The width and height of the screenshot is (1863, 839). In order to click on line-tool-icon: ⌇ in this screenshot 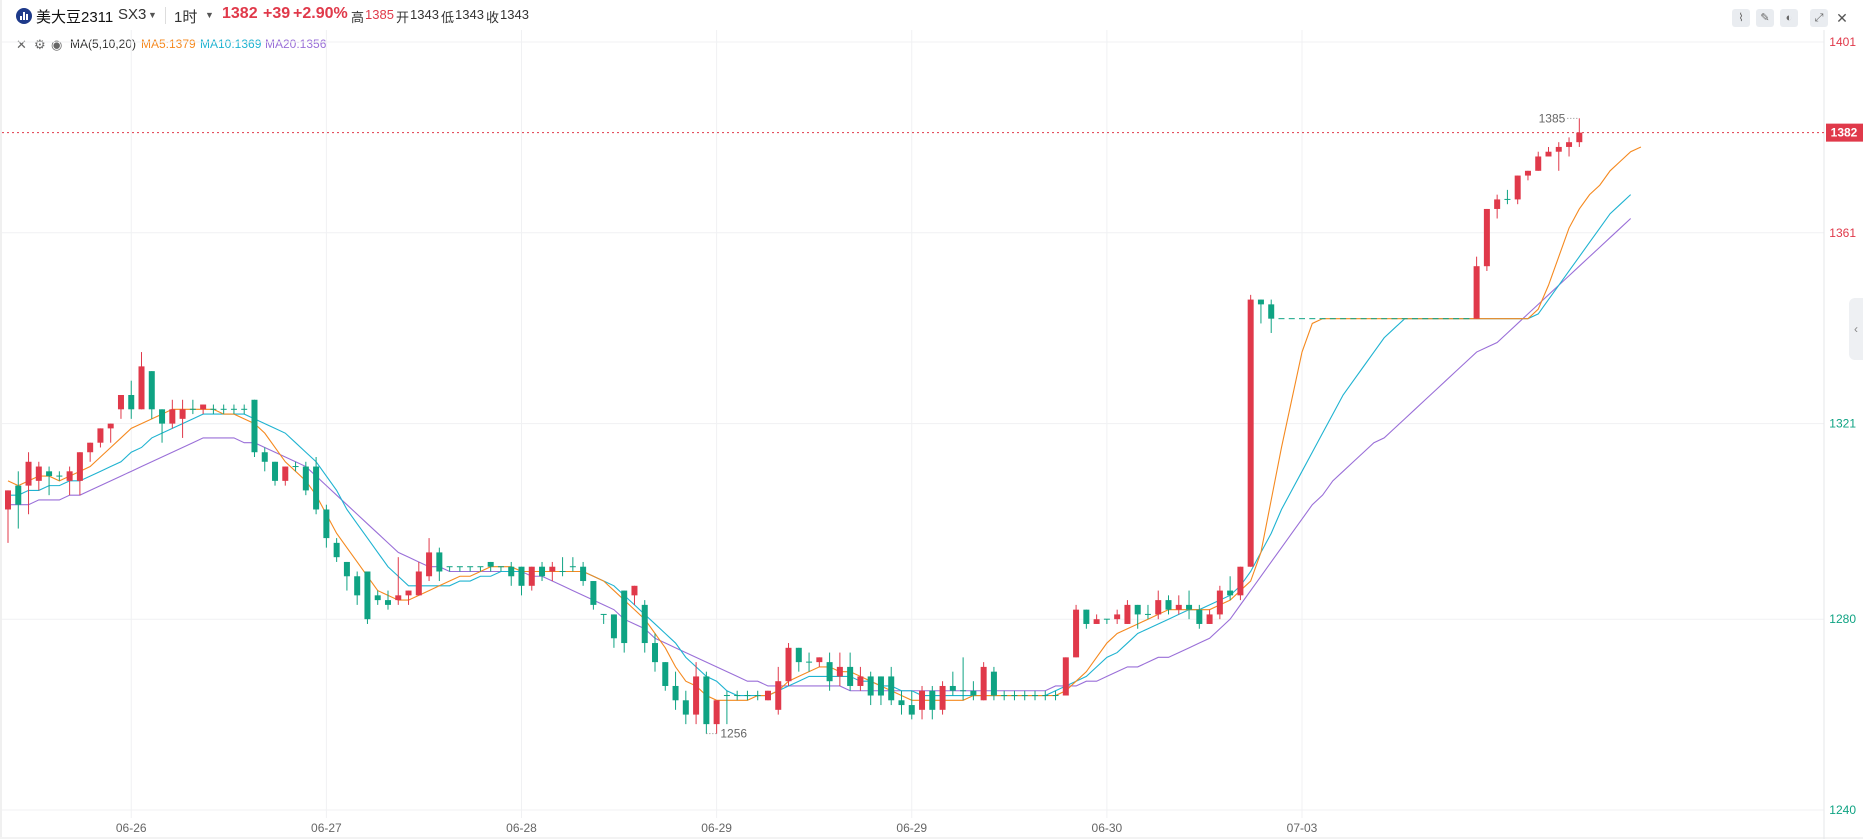, I will do `click(1741, 18)`.